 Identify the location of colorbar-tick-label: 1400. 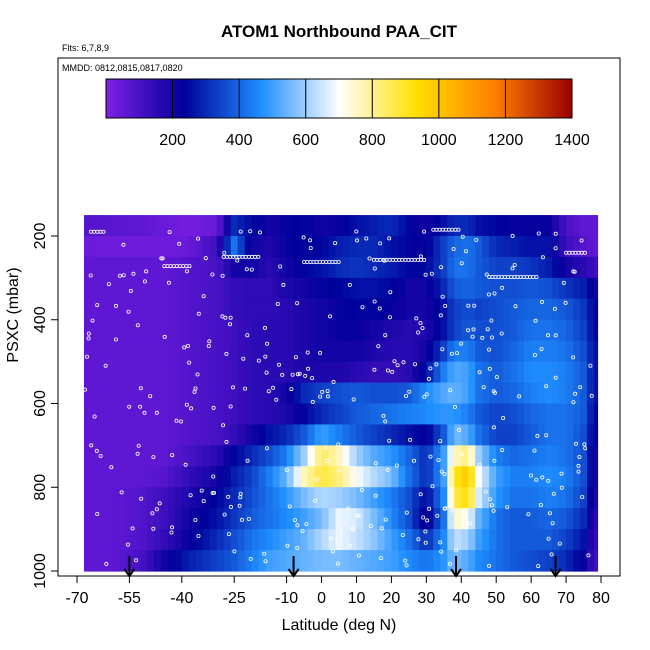
(572, 140).